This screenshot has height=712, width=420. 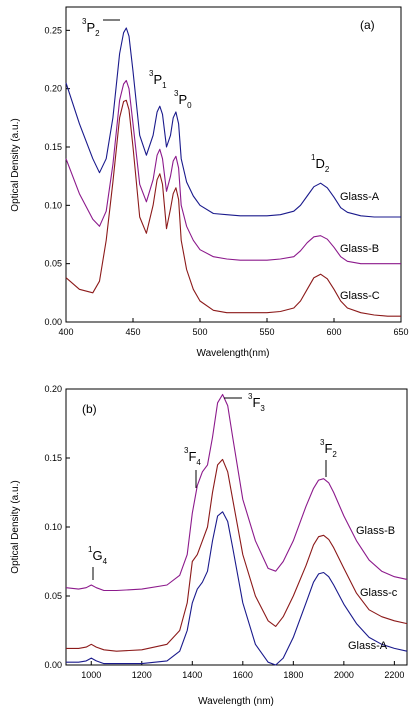 I want to click on svg-text: 1G4, so click(x=98, y=555).